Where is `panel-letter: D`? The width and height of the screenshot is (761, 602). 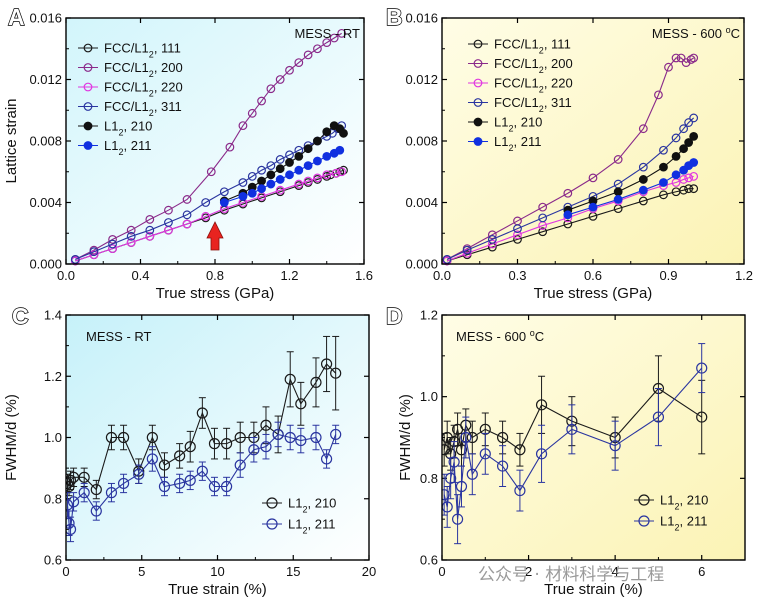 panel-letter: D is located at coordinates (394, 316).